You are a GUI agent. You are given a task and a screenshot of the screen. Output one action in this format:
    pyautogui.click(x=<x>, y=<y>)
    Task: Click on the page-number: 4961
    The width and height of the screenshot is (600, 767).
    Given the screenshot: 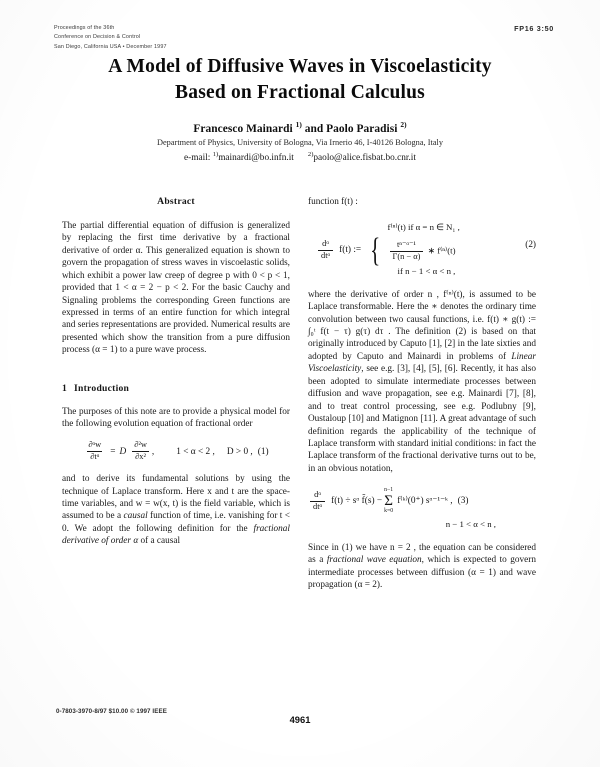 What is the action you would take?
    pyautogui.click(x=300, y=719)
    